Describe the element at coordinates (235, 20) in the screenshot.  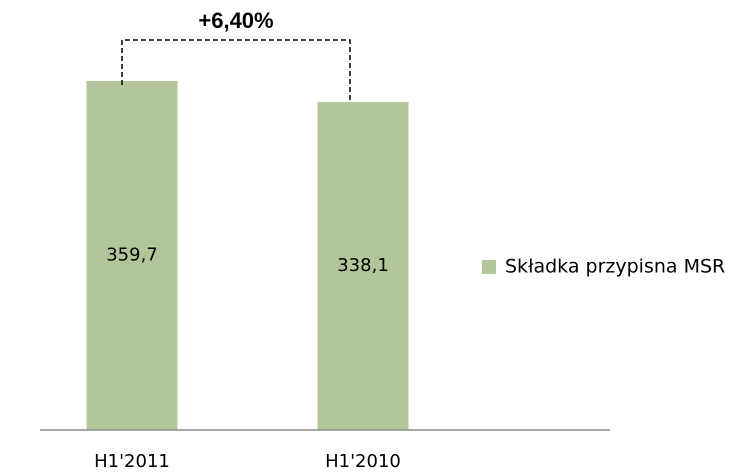
I see `change-annotation: +6,40%` at that location.